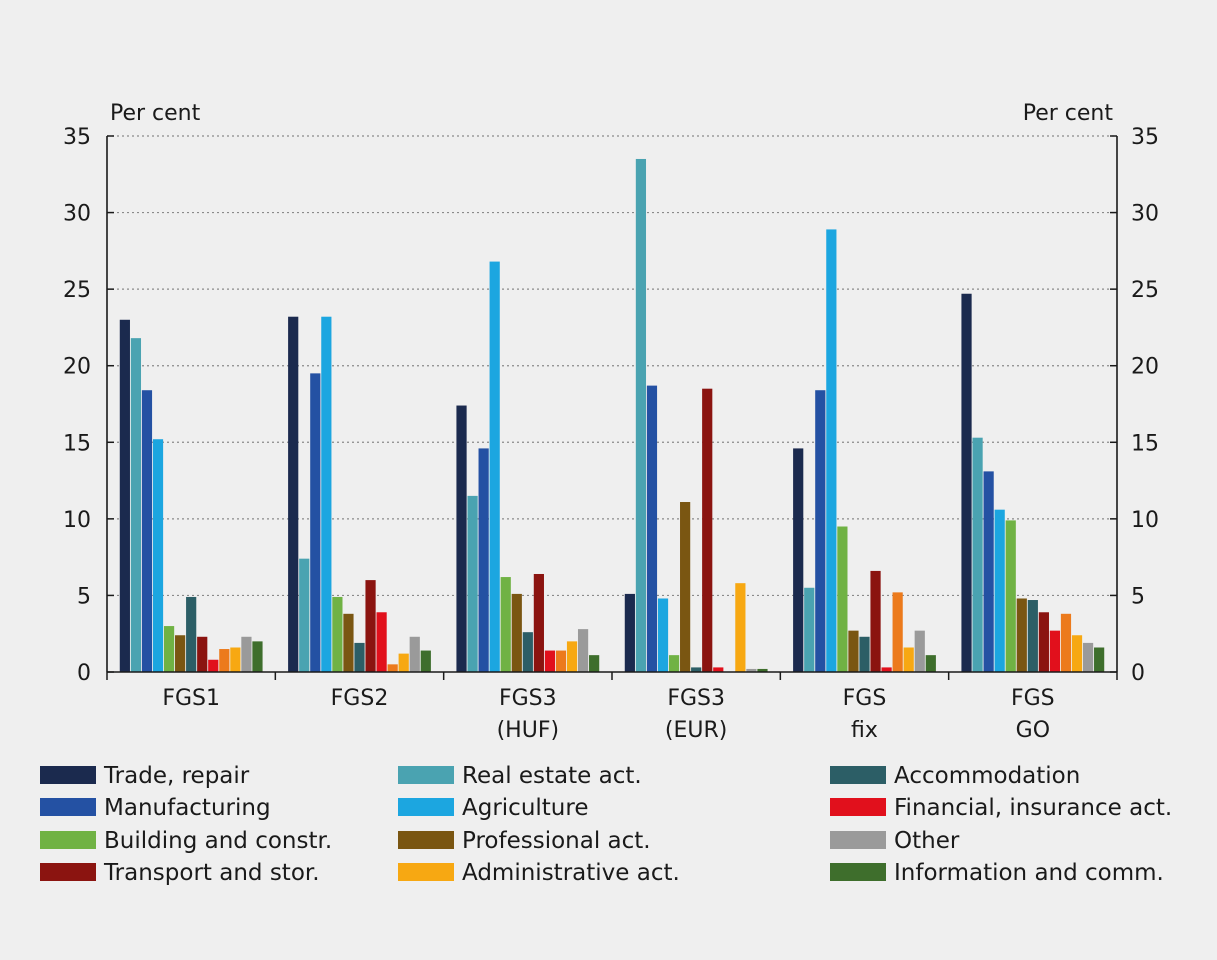 The height and width of the screenshot is (960, 1217). I want to click on legend-label: Administrative act., so click(571, 873).